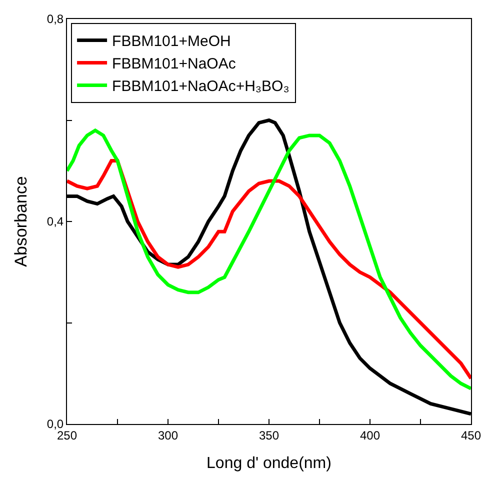 The height and width of the screenshot is (481, 493). I want to click on y-tick-label: 0,8, so click(55, 19).